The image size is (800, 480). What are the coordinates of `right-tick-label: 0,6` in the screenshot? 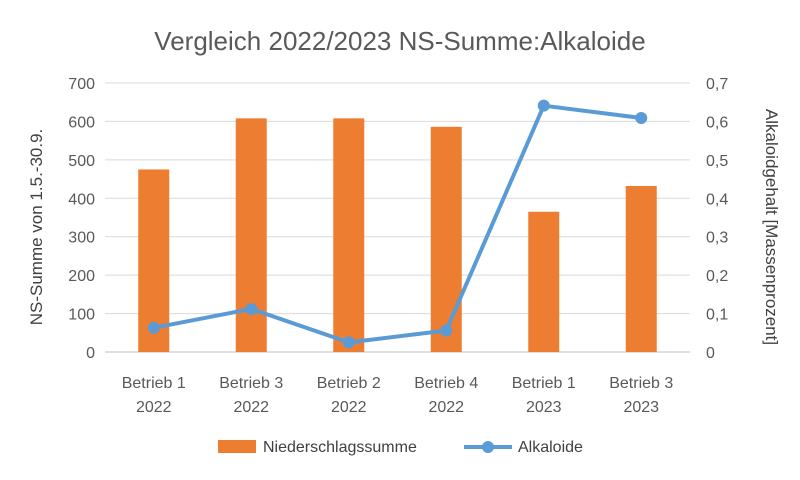 It's located at (717, 122).